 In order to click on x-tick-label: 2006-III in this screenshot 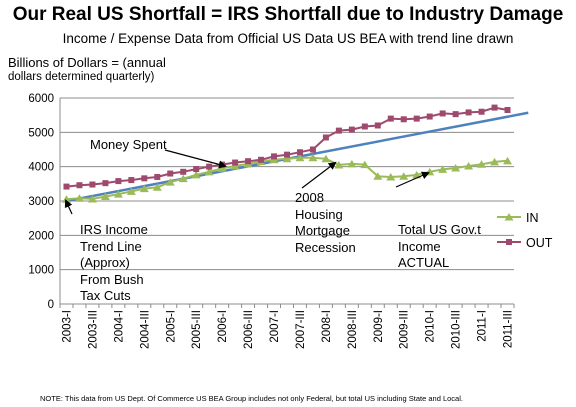, I will do `click(249, 329)`.